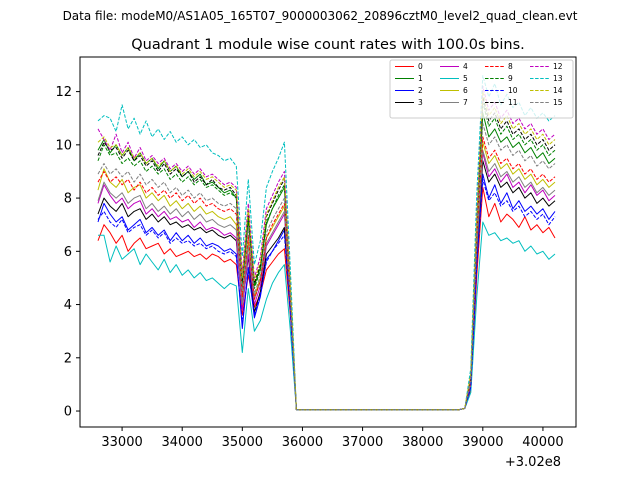  I want to click on y-tick-label: 12, so click(63, 92).